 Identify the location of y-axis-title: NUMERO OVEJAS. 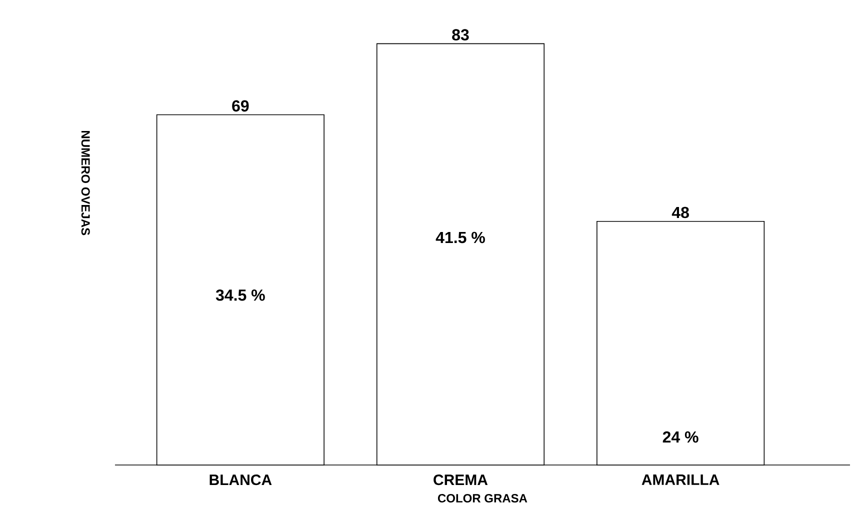
(85, 183).